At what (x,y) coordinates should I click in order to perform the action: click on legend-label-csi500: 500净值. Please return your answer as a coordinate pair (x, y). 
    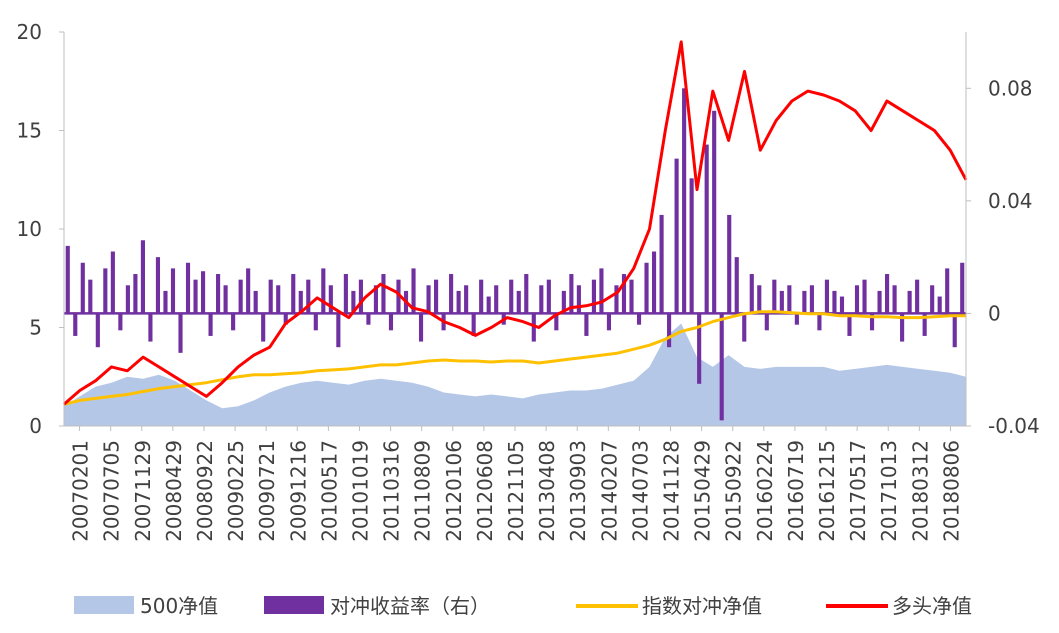
    Looking at the image, I should click on (179, 606).